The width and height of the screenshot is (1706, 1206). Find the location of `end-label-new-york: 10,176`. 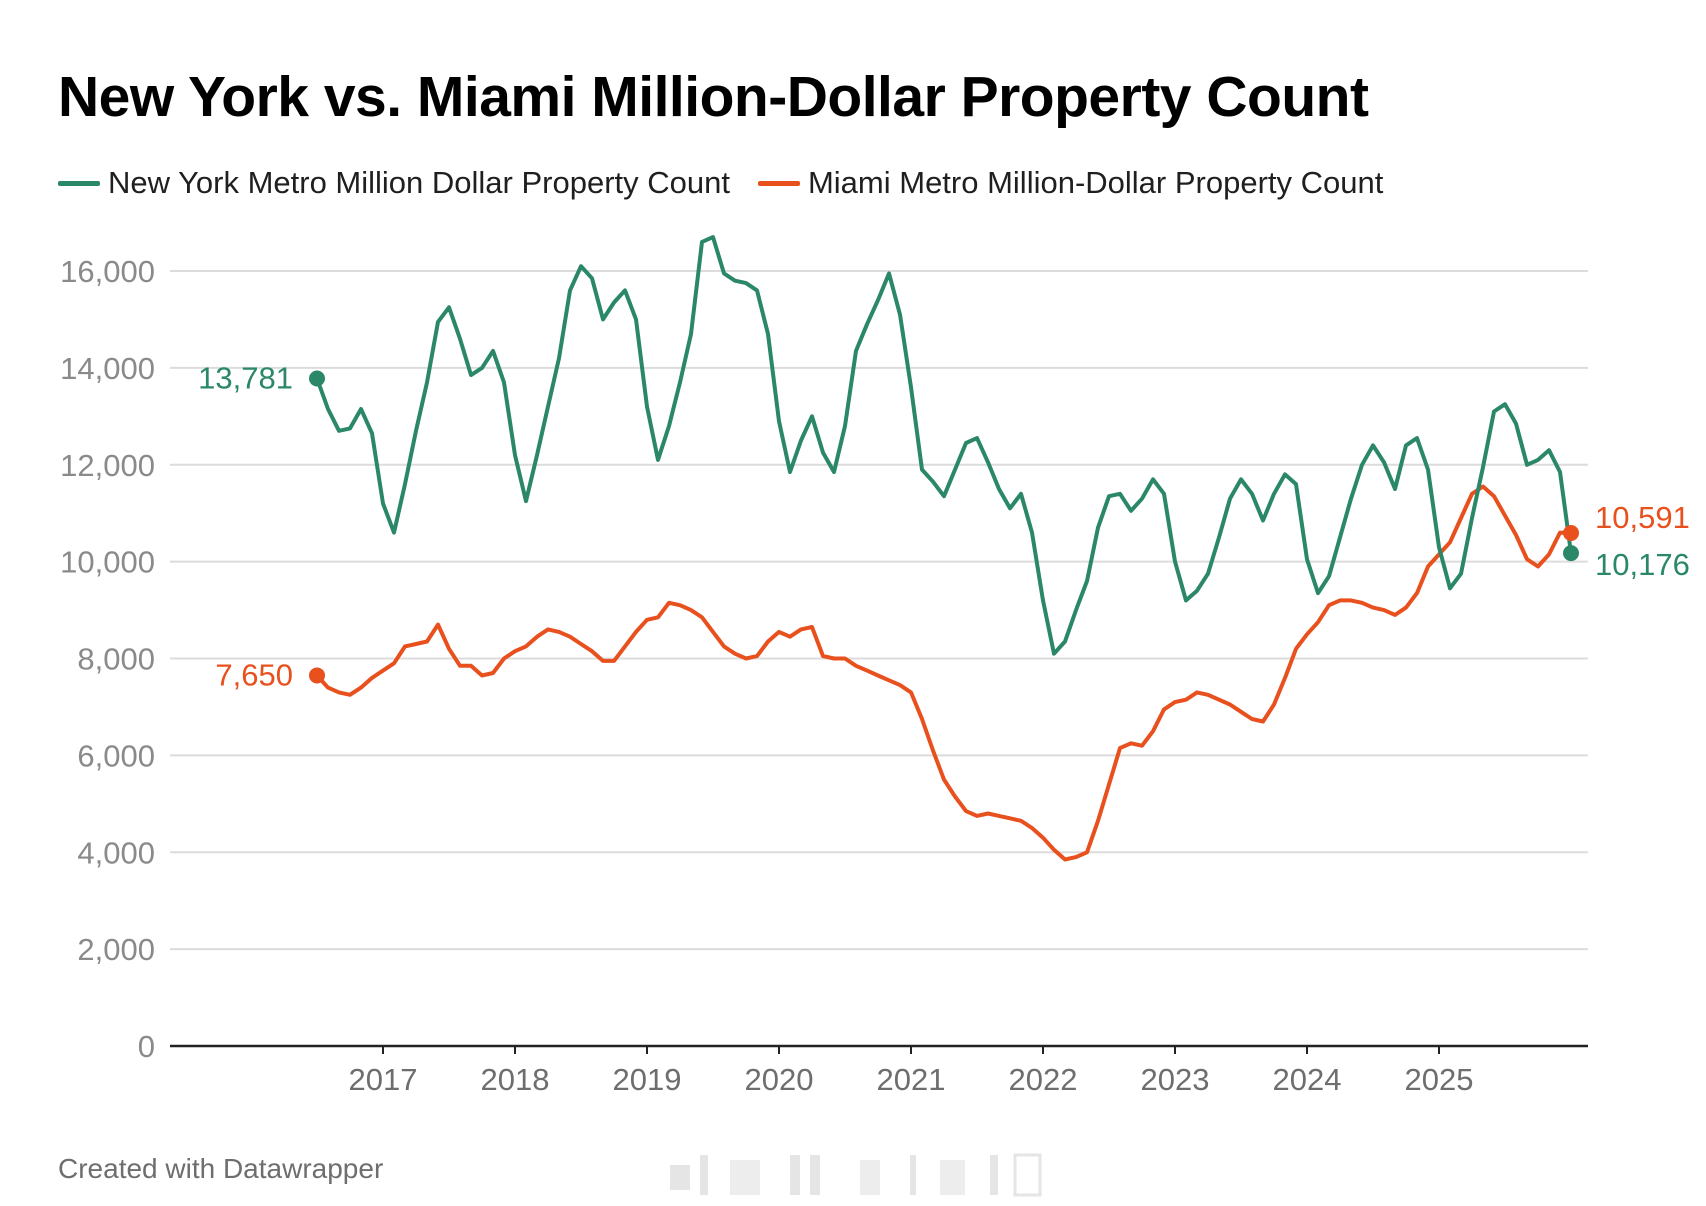

end-label-new-york: 10,176 is located at coordinates (1642, 564).